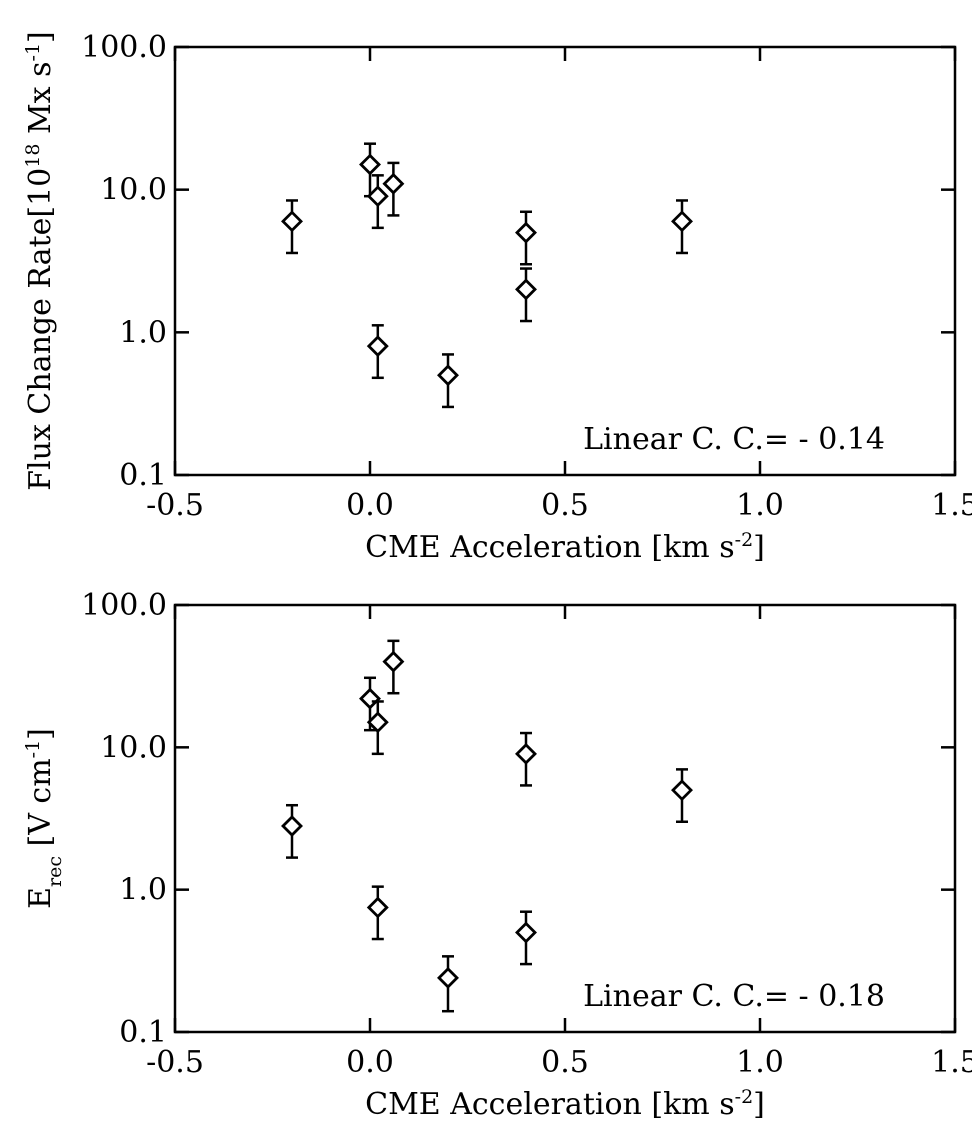 The image size is (972, 1124). I want to click on annotation: Linear C. C.= - 0.14, so click(734, 439).